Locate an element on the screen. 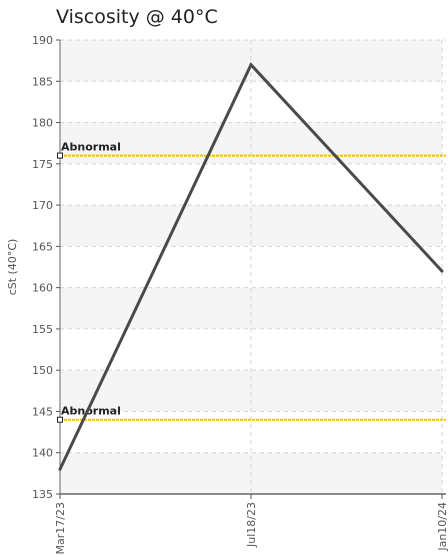 The image size is (448, 556). y-tick-label: 155 is located at coordinates (42, 329).